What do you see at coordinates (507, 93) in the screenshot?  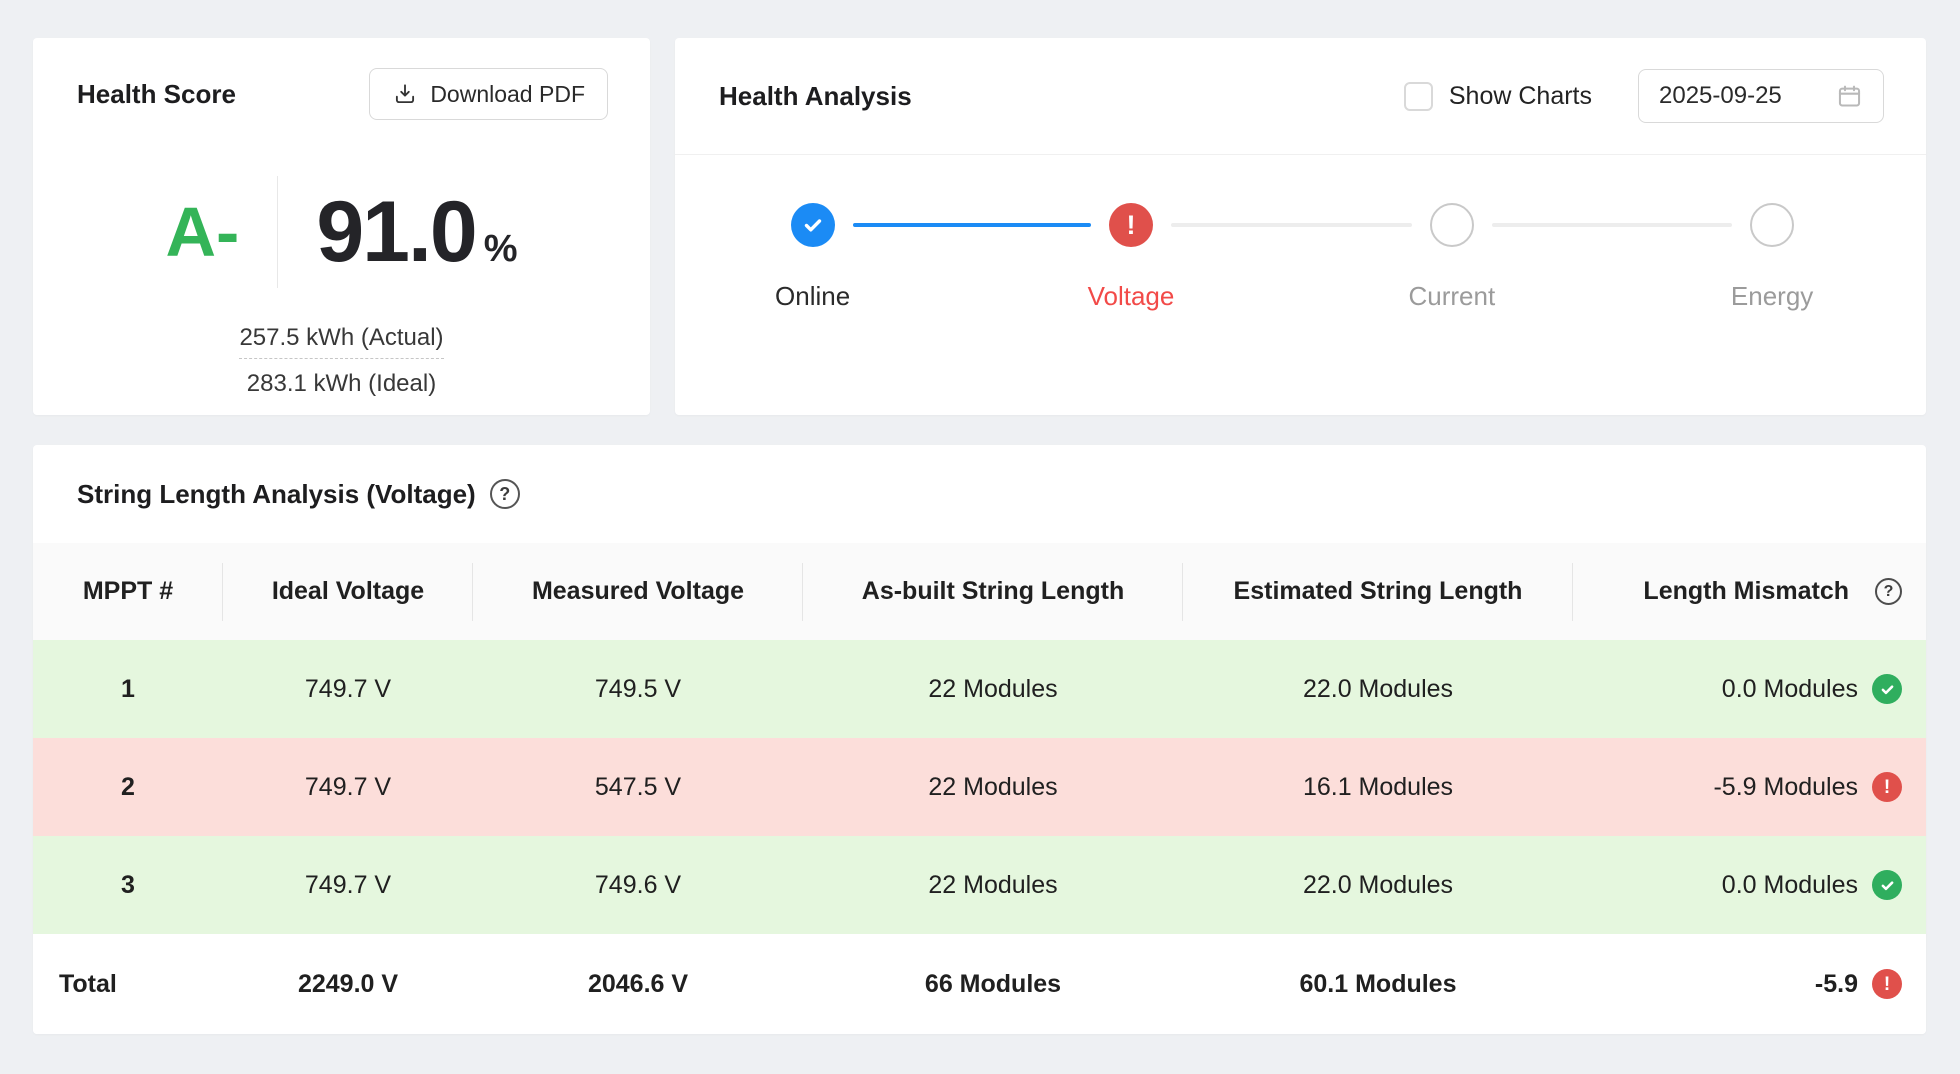 I see `download-pdf-label: Download PDF` at bounding box center [507, 93].